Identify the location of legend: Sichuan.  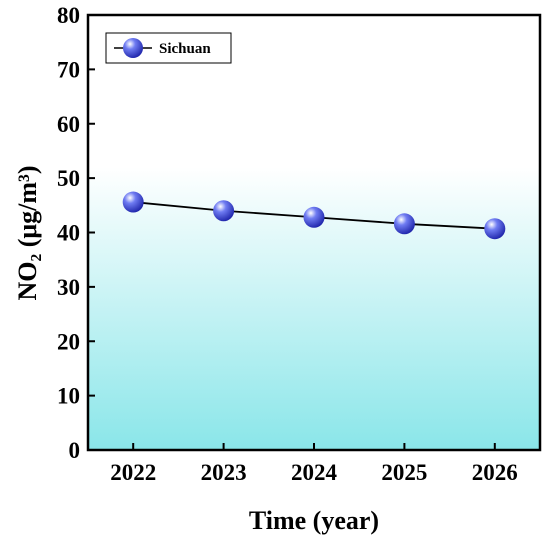
(168, 48).